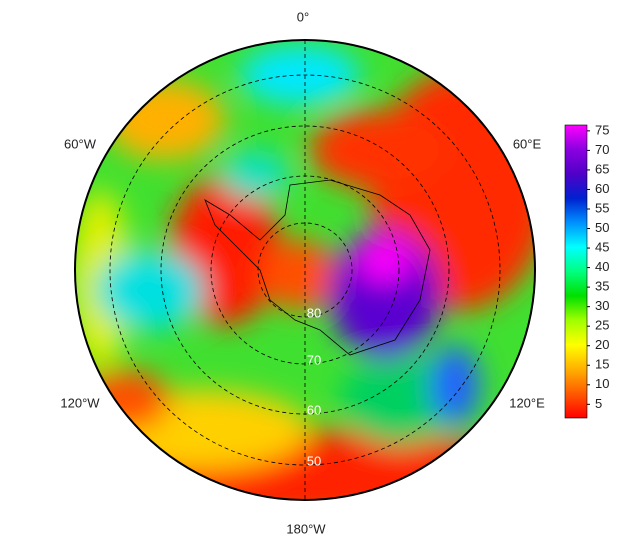 The image size is (625, 552). Describe the element at coordinates (314, 409) in the screenshot. I see `latitude-label: 60` at that location.